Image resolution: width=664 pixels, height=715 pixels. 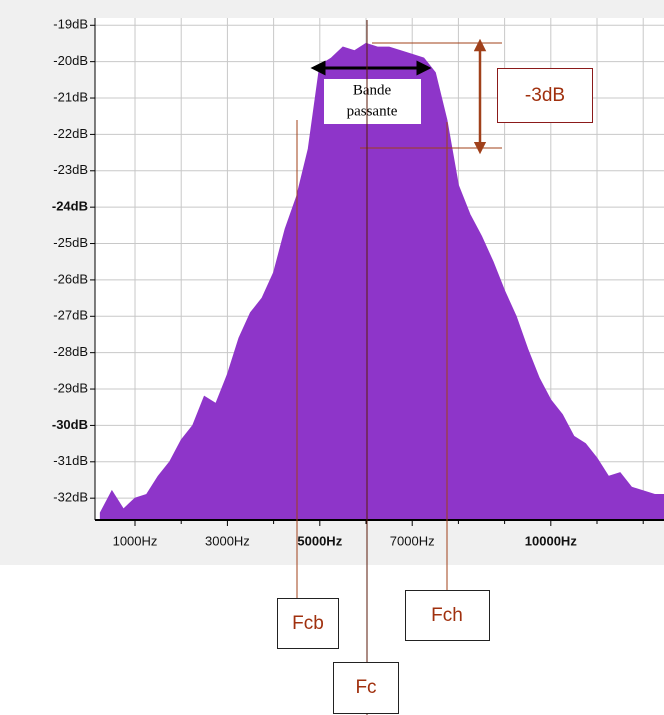 I want to click on fcb-label: Fcb, so click(x=308, y=623).